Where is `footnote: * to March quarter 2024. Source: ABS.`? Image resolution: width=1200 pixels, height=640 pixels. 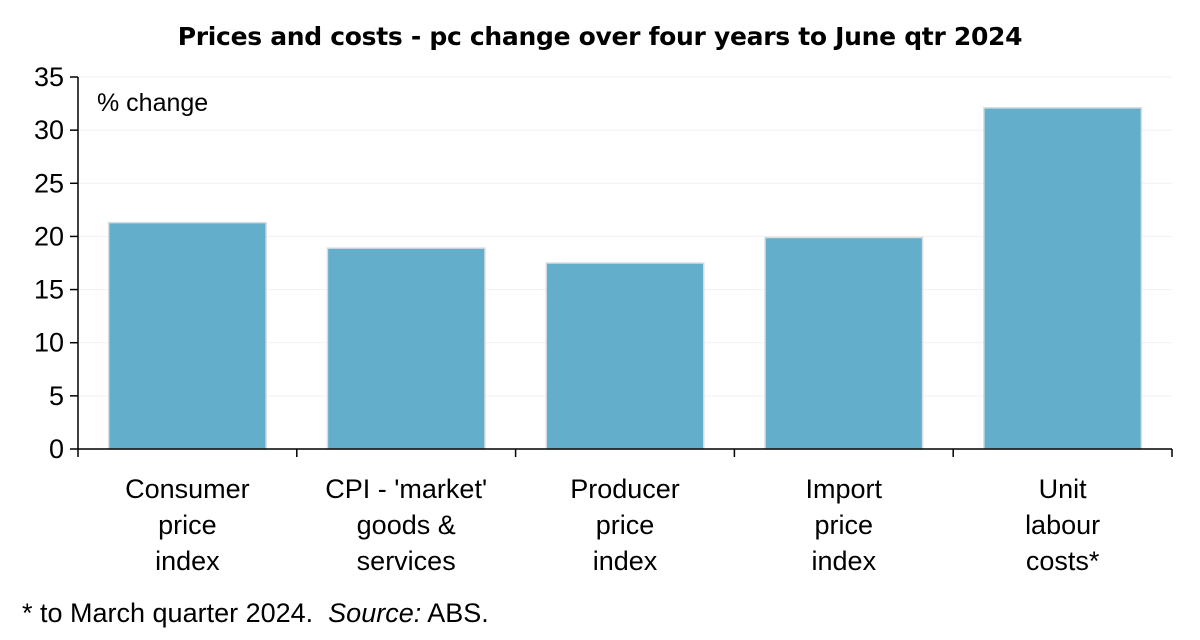
footnote: * to March quarter 2024. Source: ABS. is located at coordinates (255, 613).